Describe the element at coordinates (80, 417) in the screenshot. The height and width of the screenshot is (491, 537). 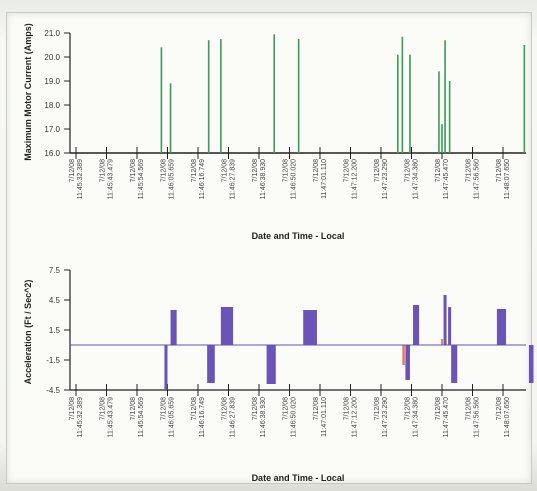
I see `bottom-xtick-time: 11:45:32.389` at that location.